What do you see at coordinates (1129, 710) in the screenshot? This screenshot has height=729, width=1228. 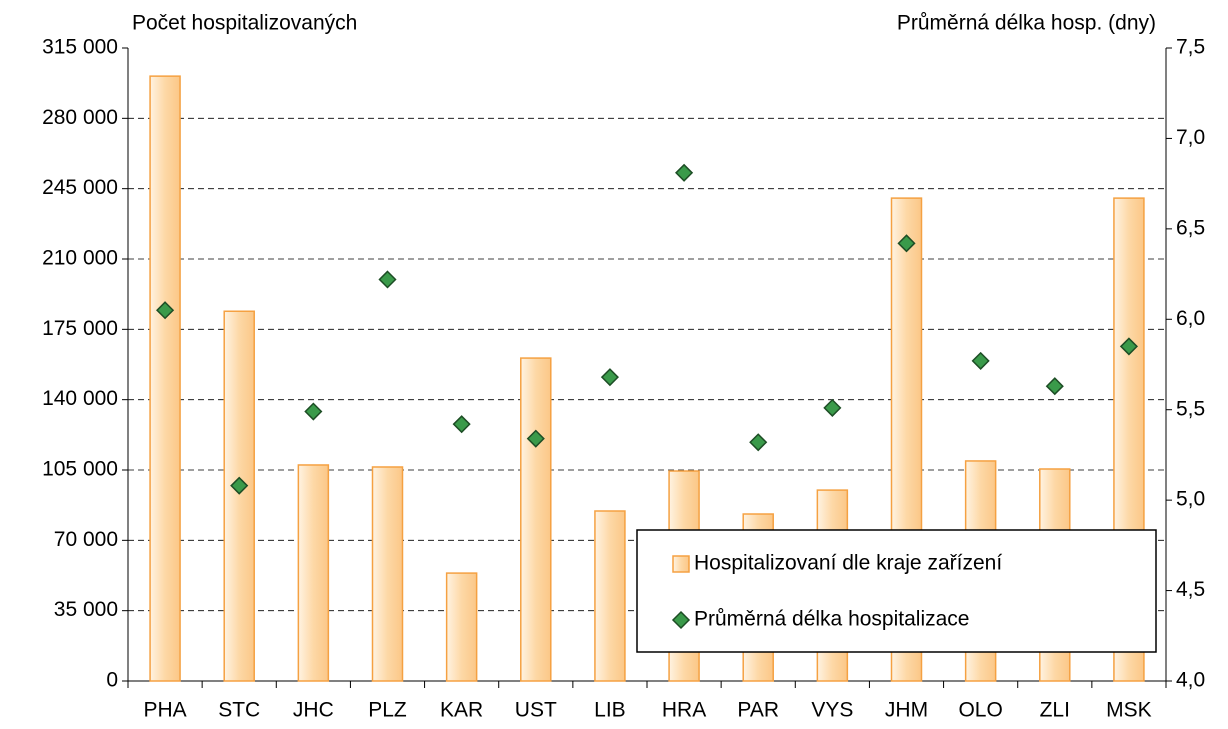 I see `x-tick-label: MSK` at bounding box center [1129, 710].